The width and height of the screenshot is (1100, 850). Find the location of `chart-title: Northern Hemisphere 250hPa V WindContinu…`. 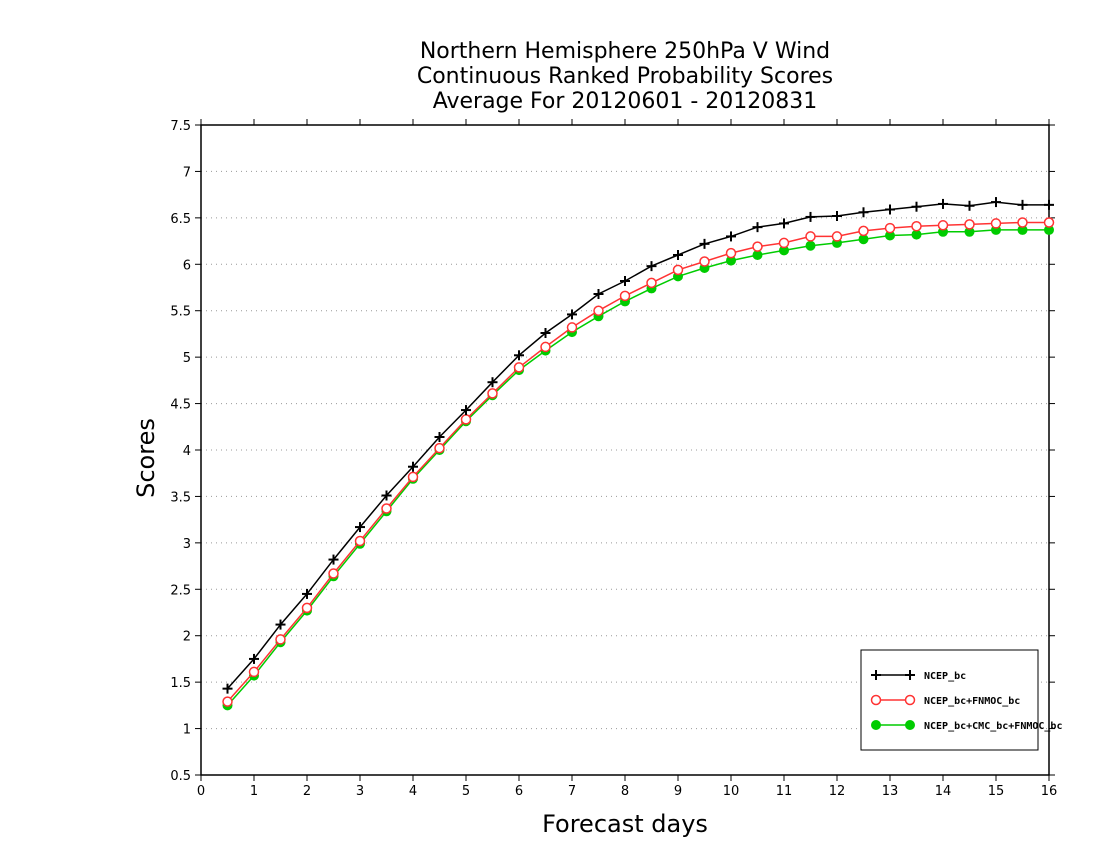

chart-title: Northern Hemisphere 250hPa V WindContinu… is located at coordinates (625, 76).